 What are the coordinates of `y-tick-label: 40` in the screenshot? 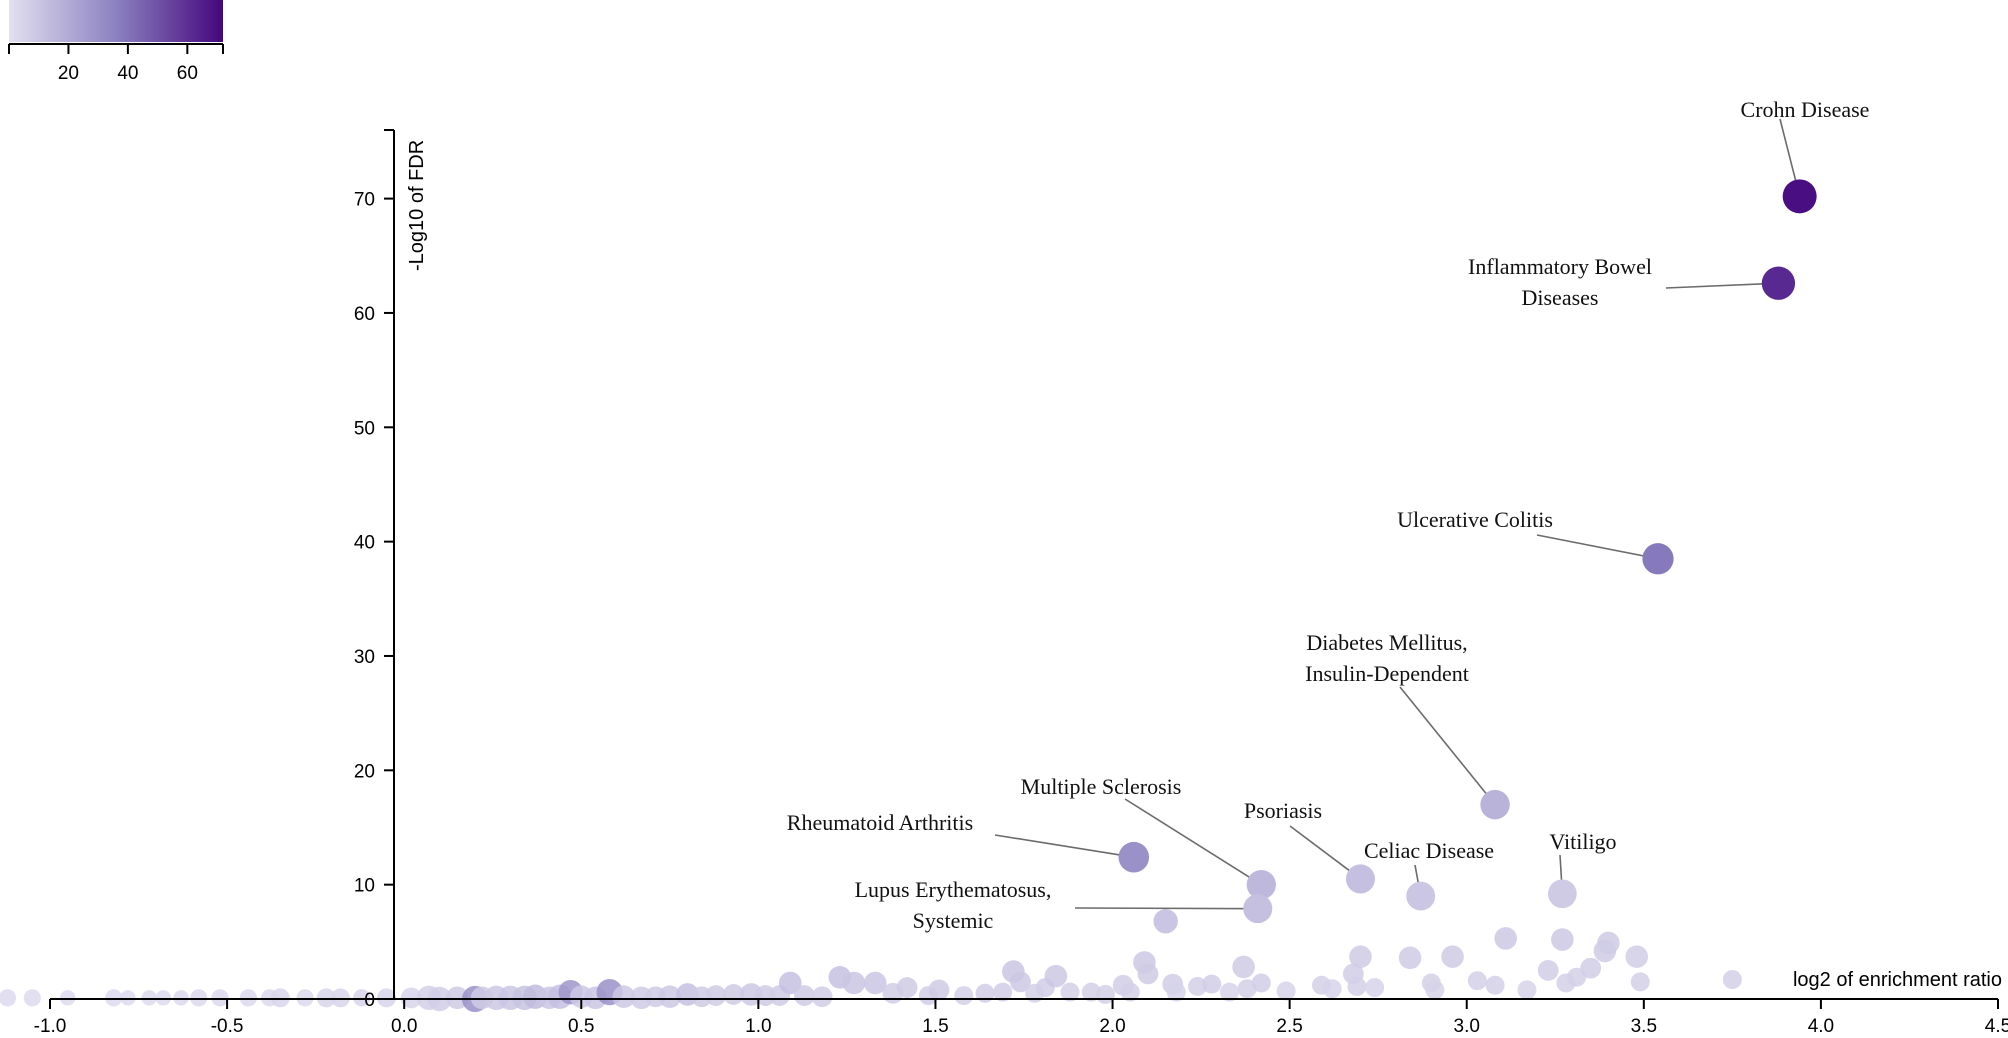 It's located at (364, 543).